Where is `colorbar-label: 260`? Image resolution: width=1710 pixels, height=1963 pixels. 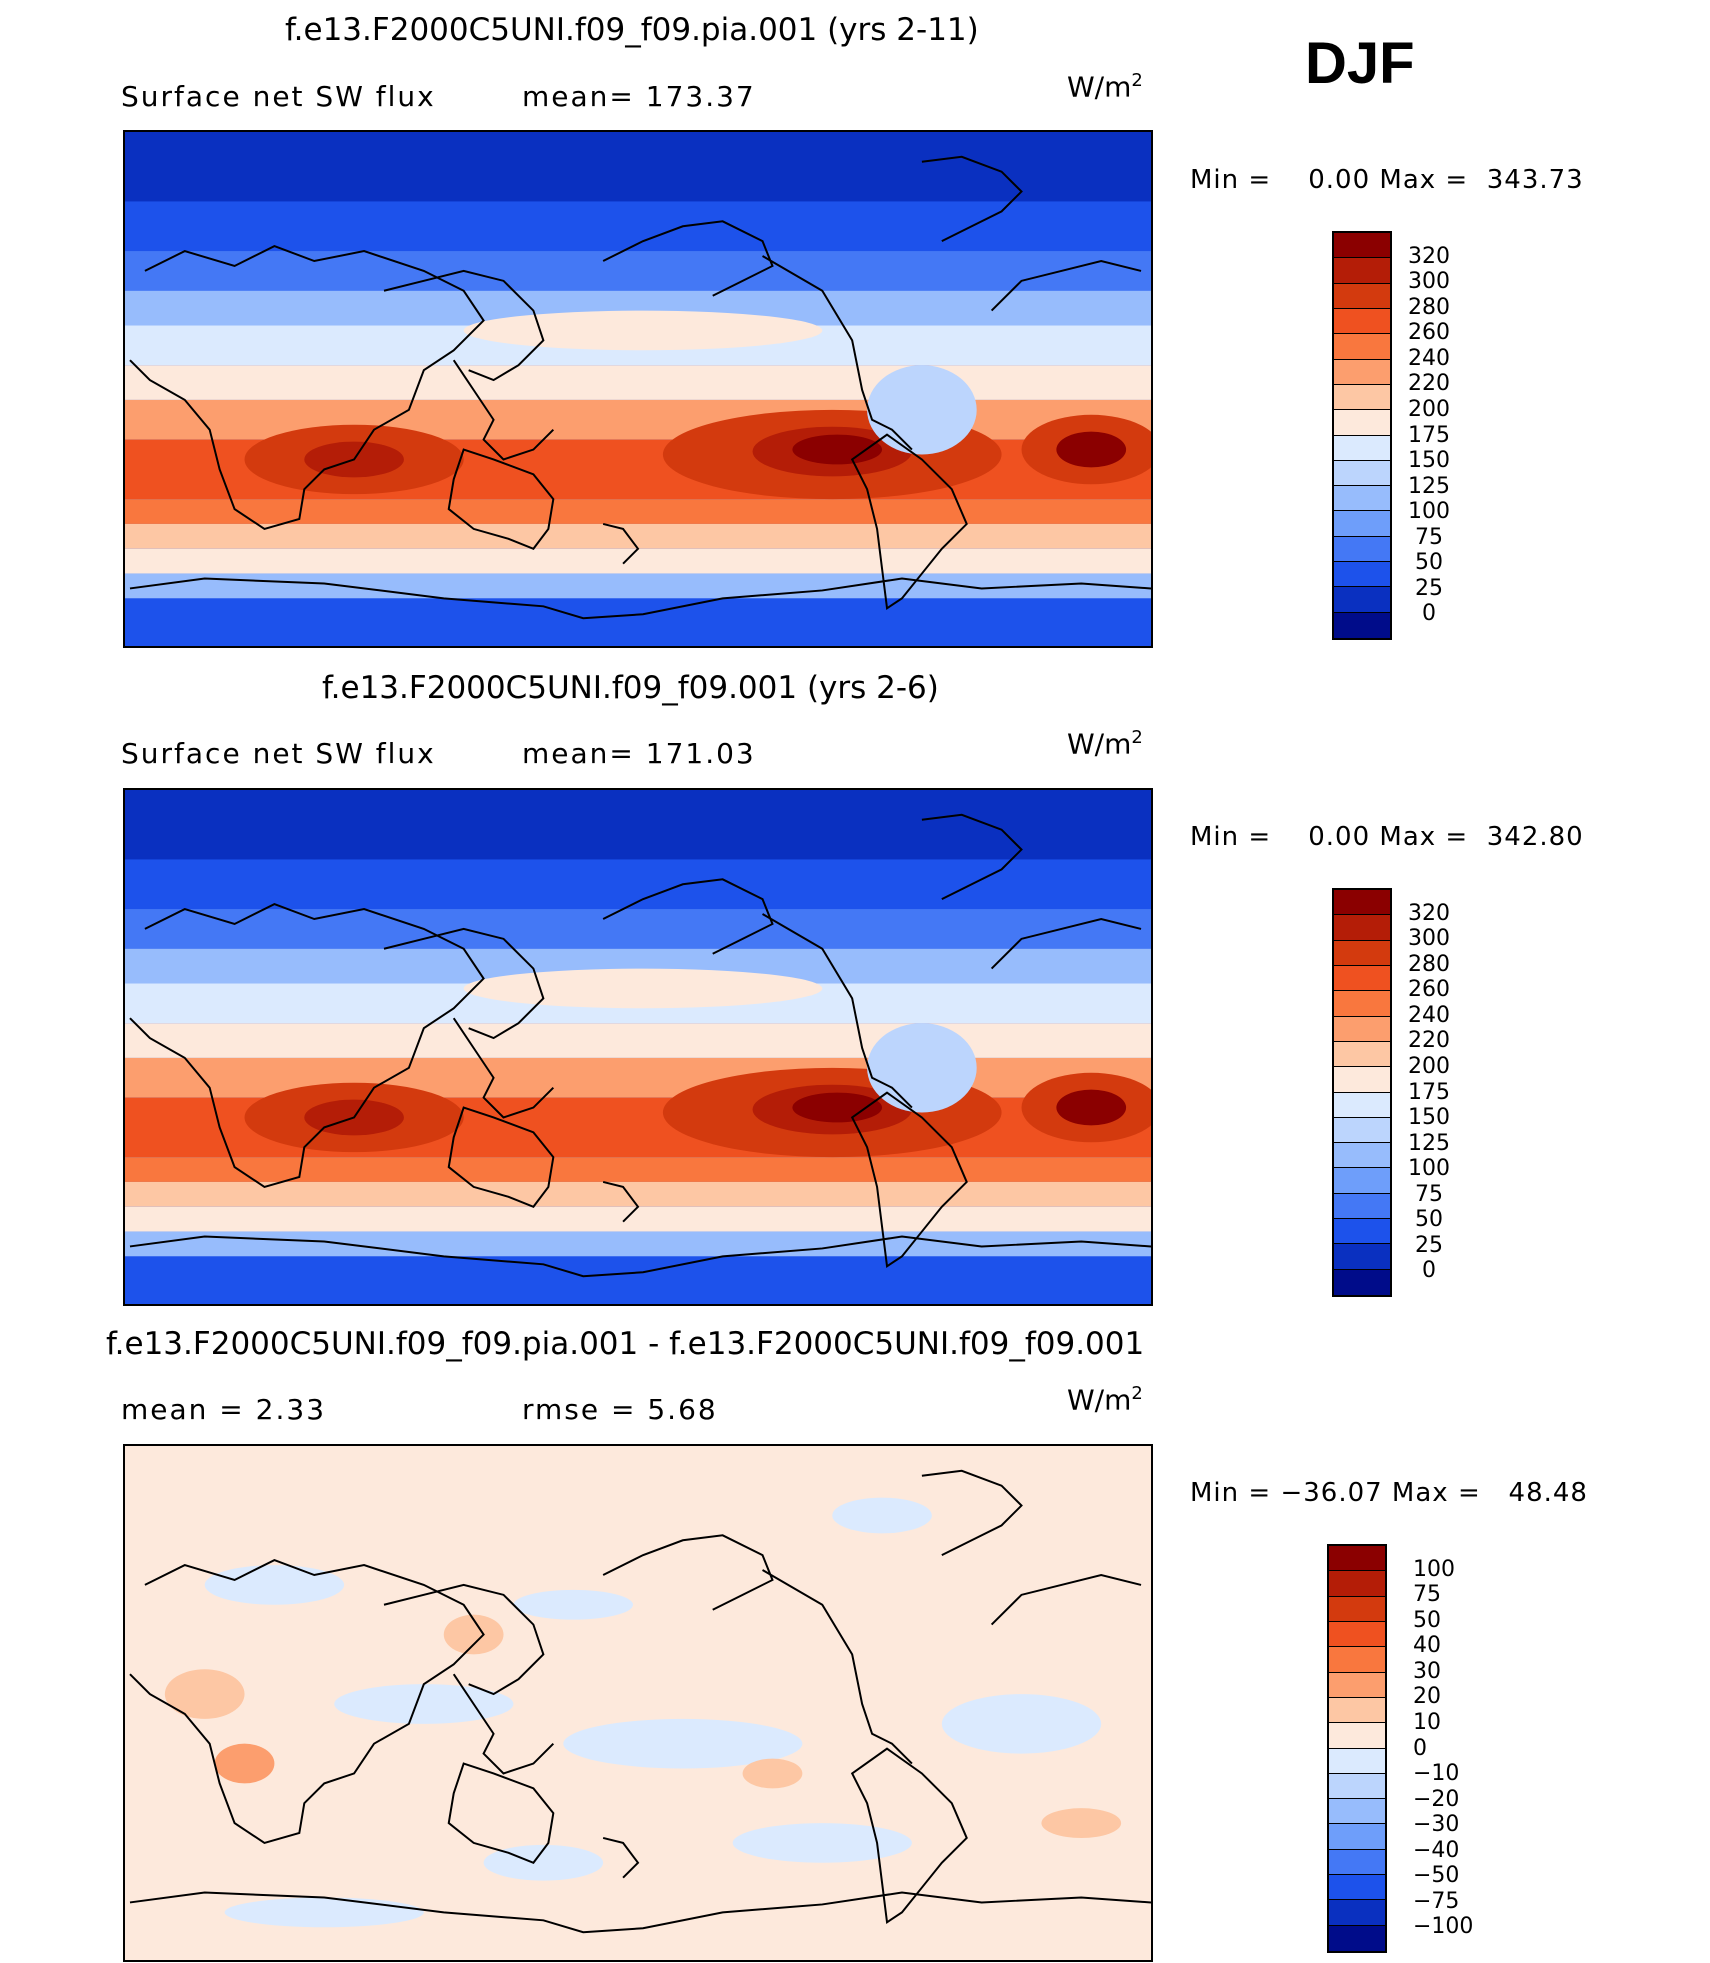 colorbar-label: 260 is located at coordinates (1429, 990).